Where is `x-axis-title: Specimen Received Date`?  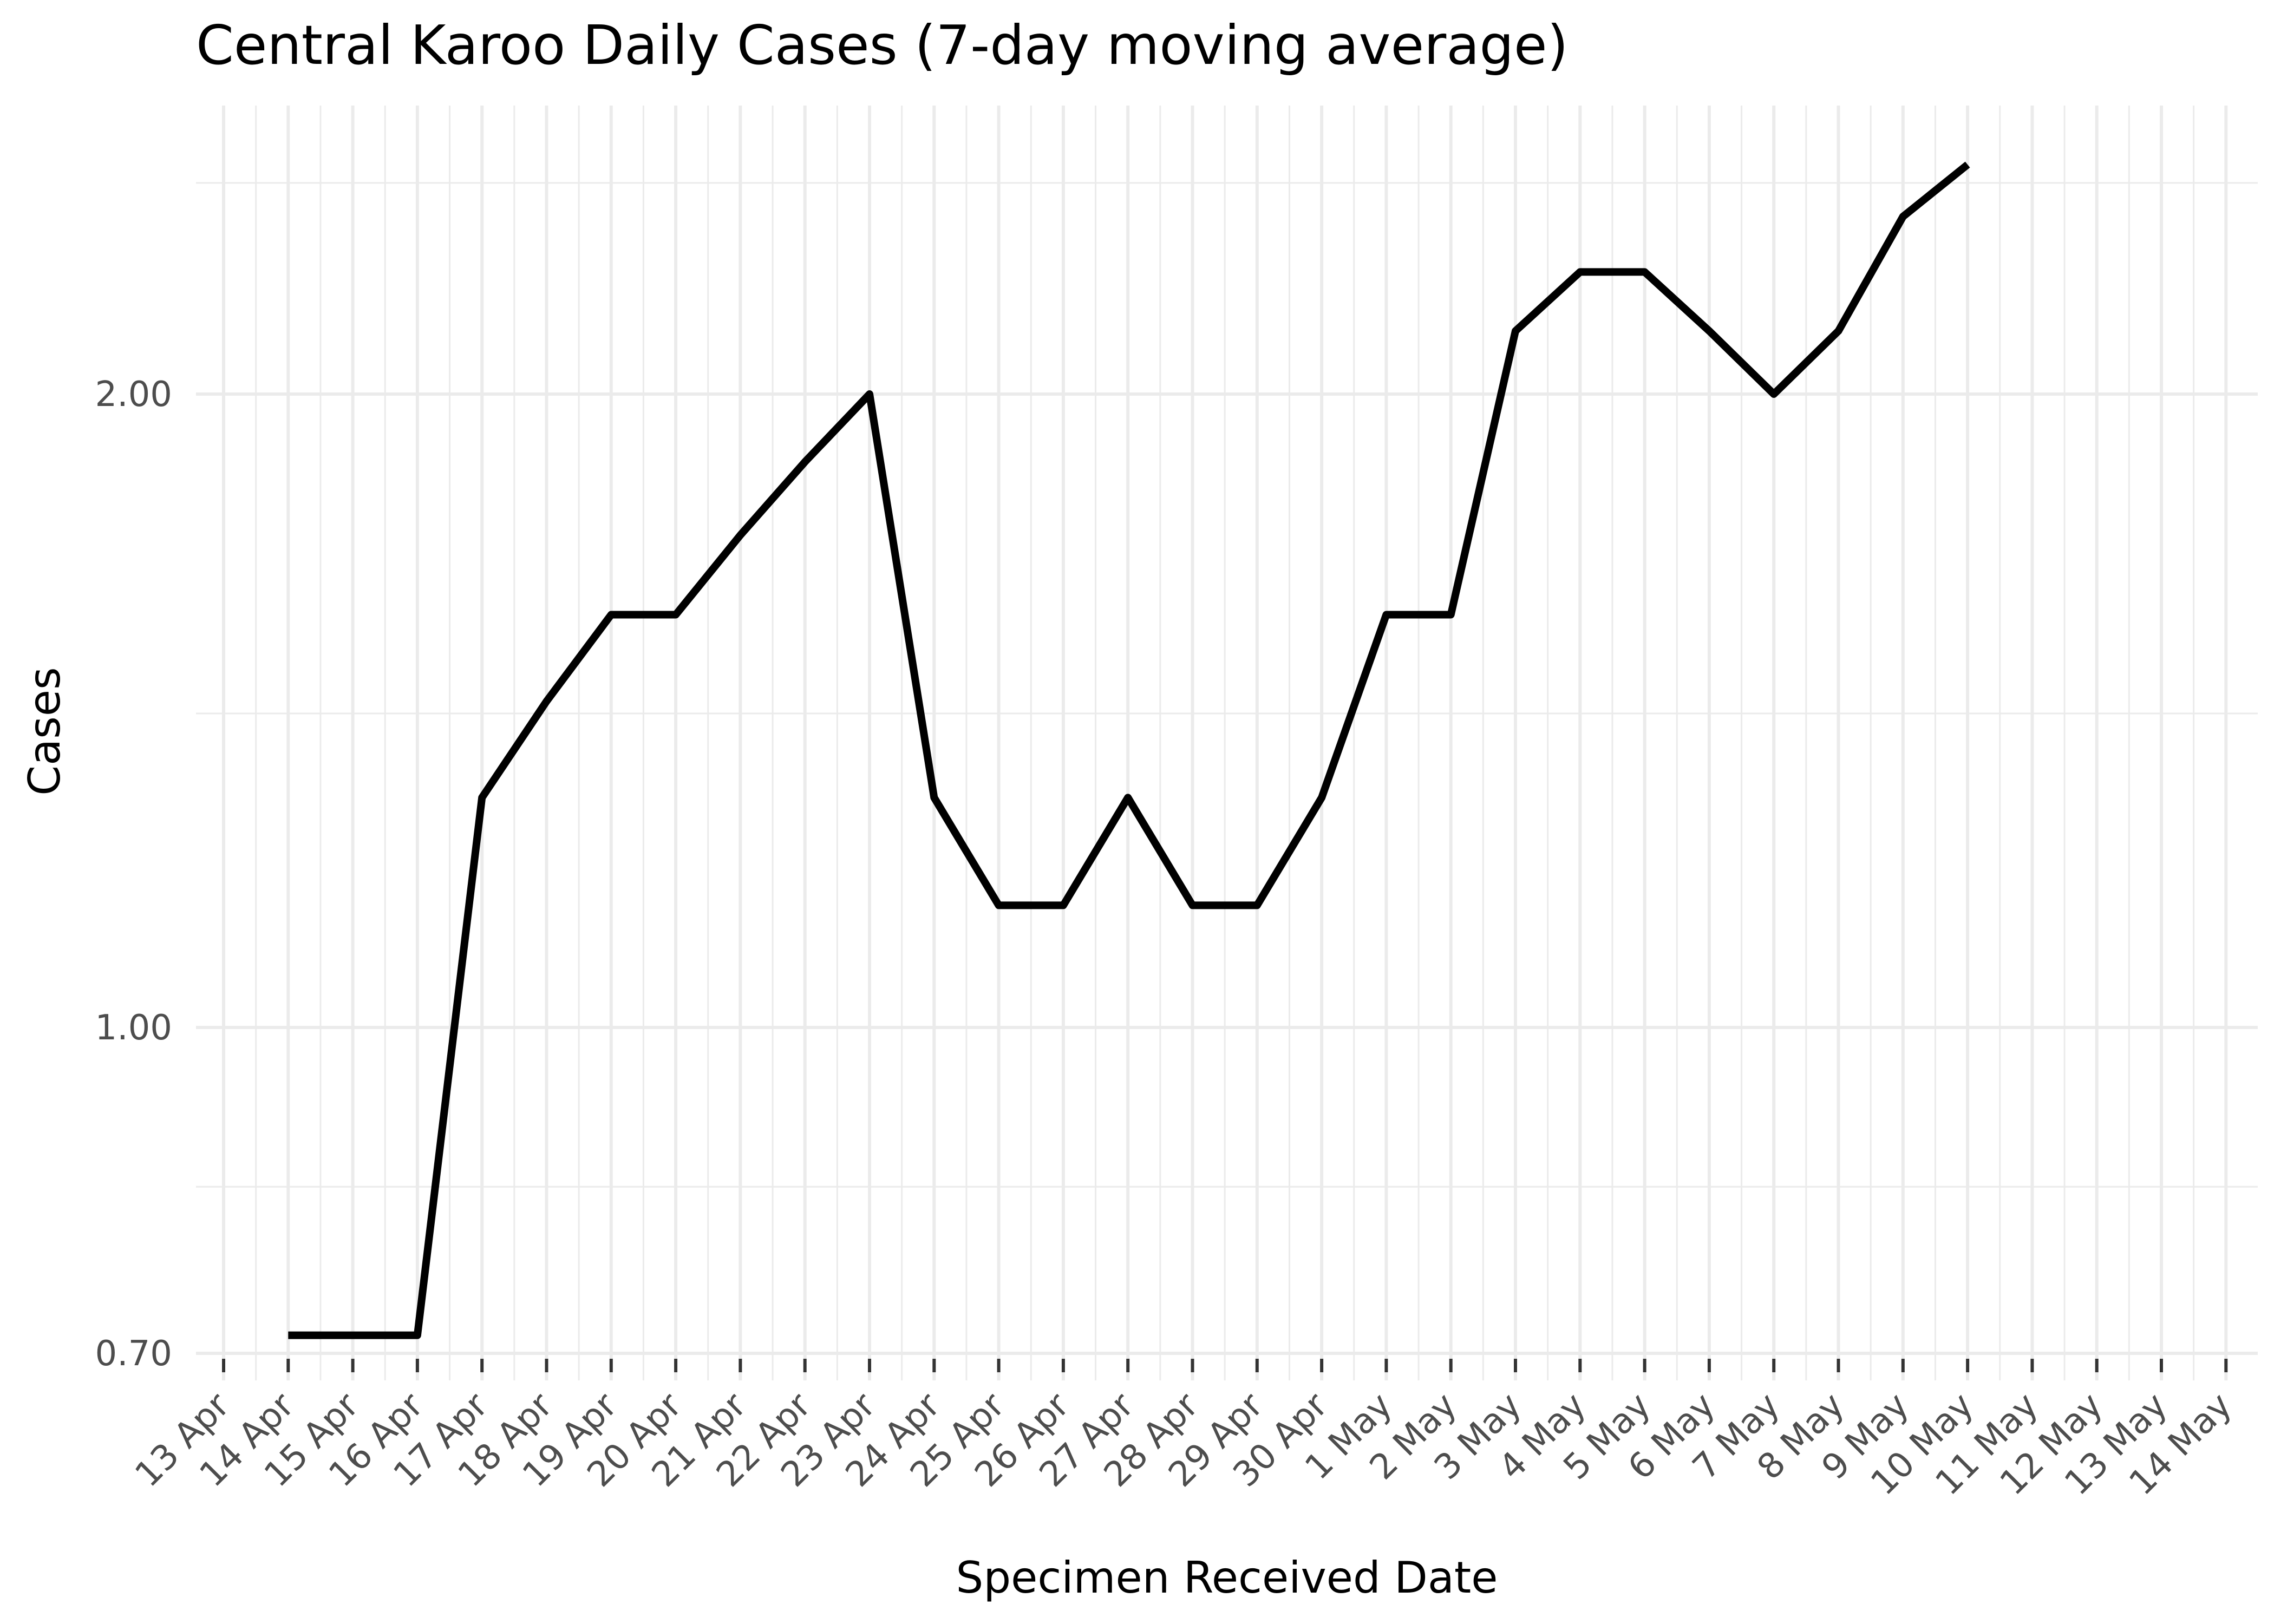
x-axis-title: Specimen Received Date is located at coordinates (1227, 1578).